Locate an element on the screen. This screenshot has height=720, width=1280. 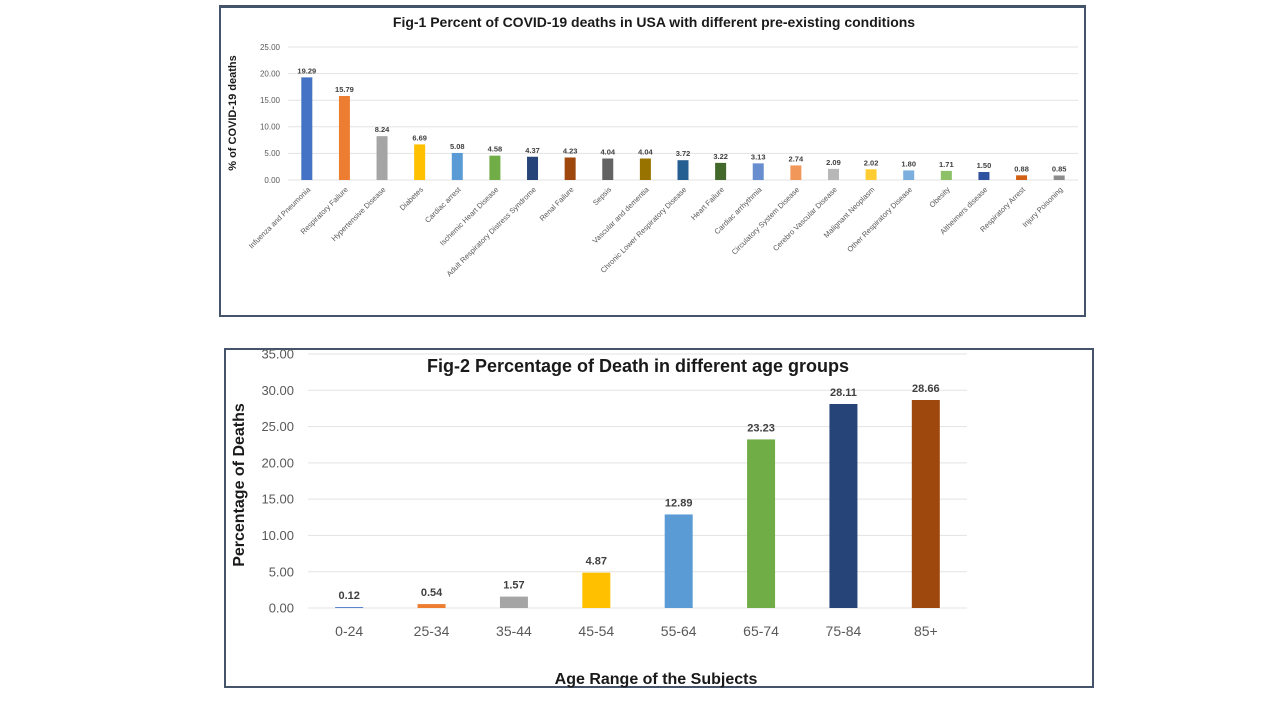
data-label: 2.74 is located at coordinates (796, 158).